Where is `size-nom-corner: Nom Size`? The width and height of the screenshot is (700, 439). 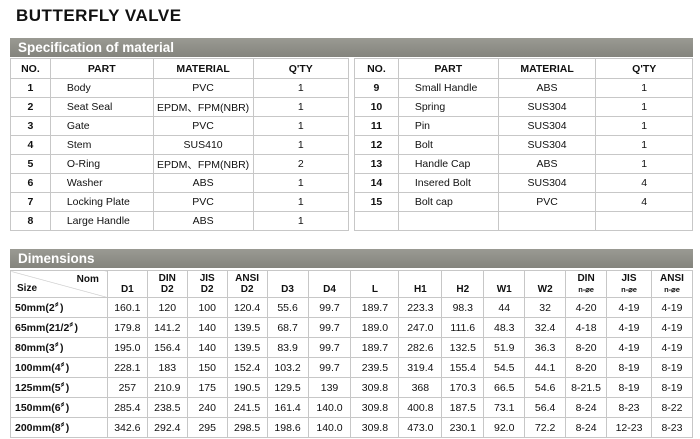
size-nom-corner: Nom Size is located at coordinates (59, 284).